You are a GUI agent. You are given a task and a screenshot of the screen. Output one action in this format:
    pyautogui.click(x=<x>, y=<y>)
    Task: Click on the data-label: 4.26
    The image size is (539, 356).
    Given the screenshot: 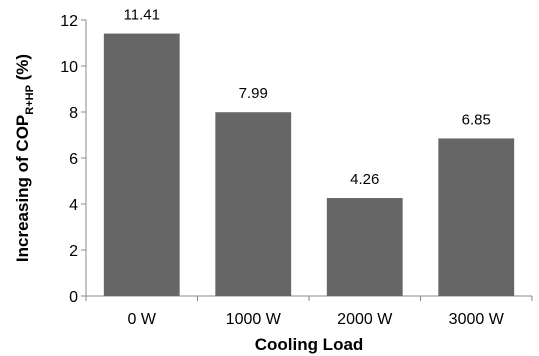 What is the action you would take?
    pyautogui.click(x=364, y=179)
    